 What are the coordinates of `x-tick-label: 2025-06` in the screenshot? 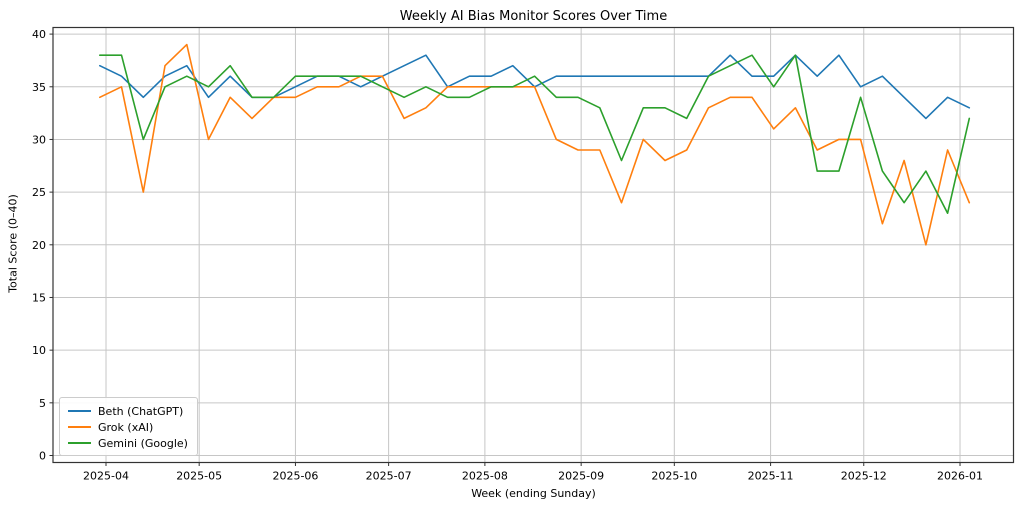 It's located at (295, 476).